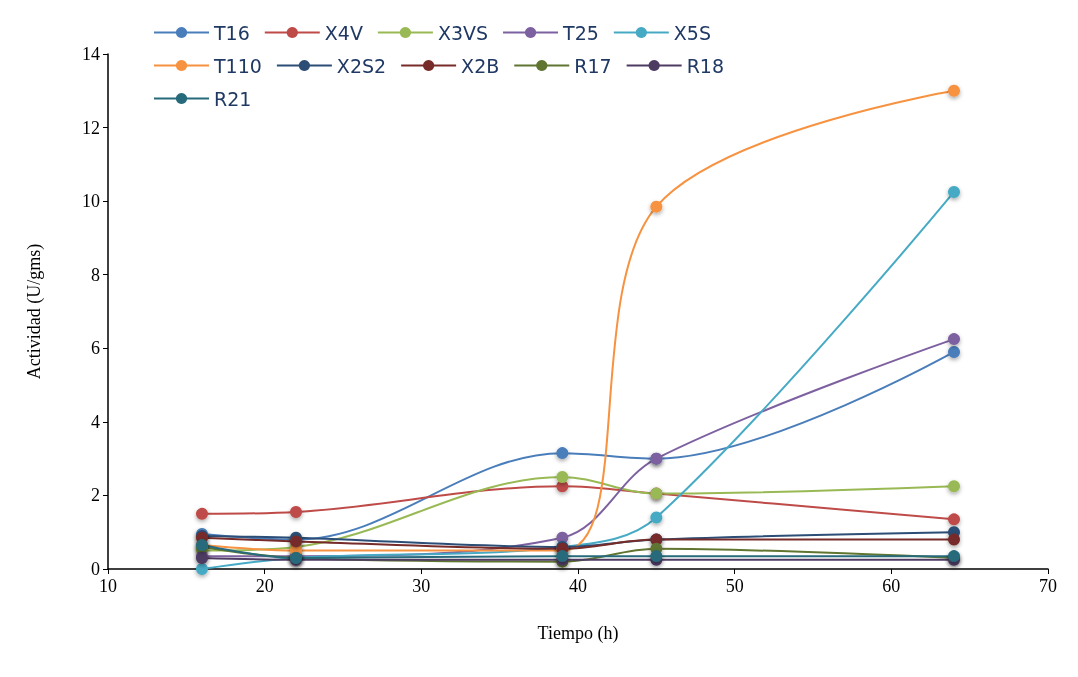  What do you see at coordinates (95, 274) in the screenshot?
I see `y-tick-label: 8` at bounding box center [95, 274].